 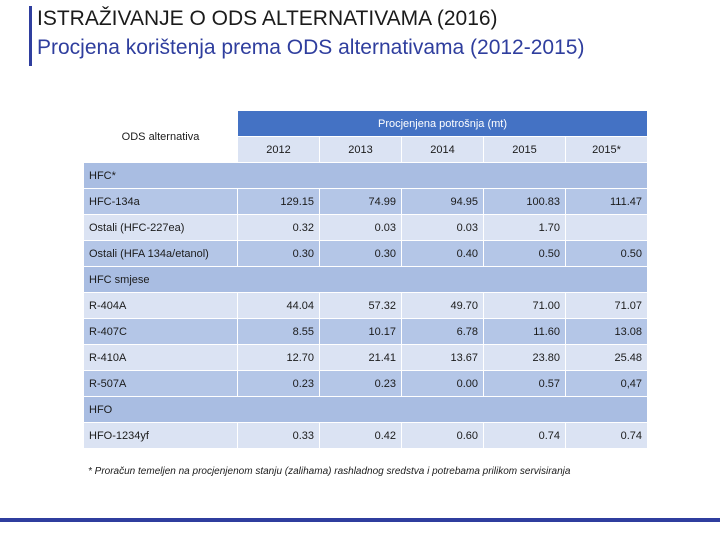 What do you see at coordinates (606, 357) in the screenshot?
I see `value-cell: 25.48` at bounding box center [606, 357].